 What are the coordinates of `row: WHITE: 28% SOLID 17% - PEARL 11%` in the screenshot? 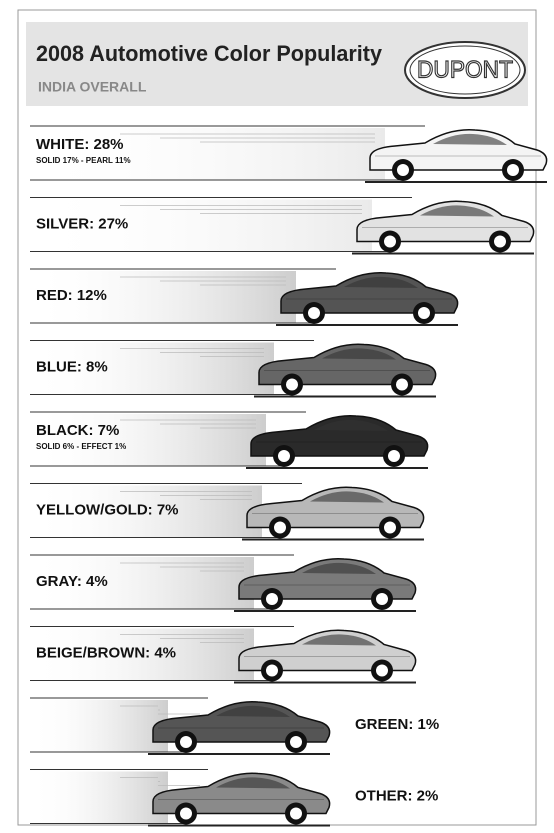 It's located at (289, 154).